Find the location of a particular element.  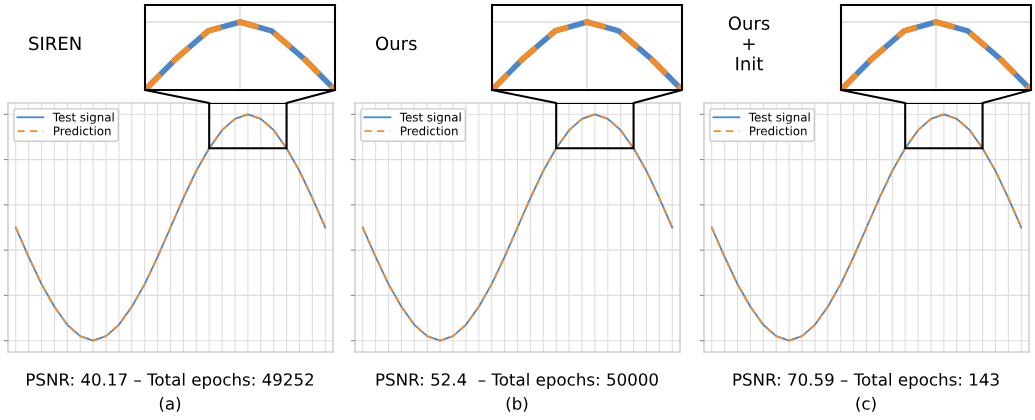

text: PSNR: 40.17 – Total epochs: 49252 is located at coordinates (169, 381).